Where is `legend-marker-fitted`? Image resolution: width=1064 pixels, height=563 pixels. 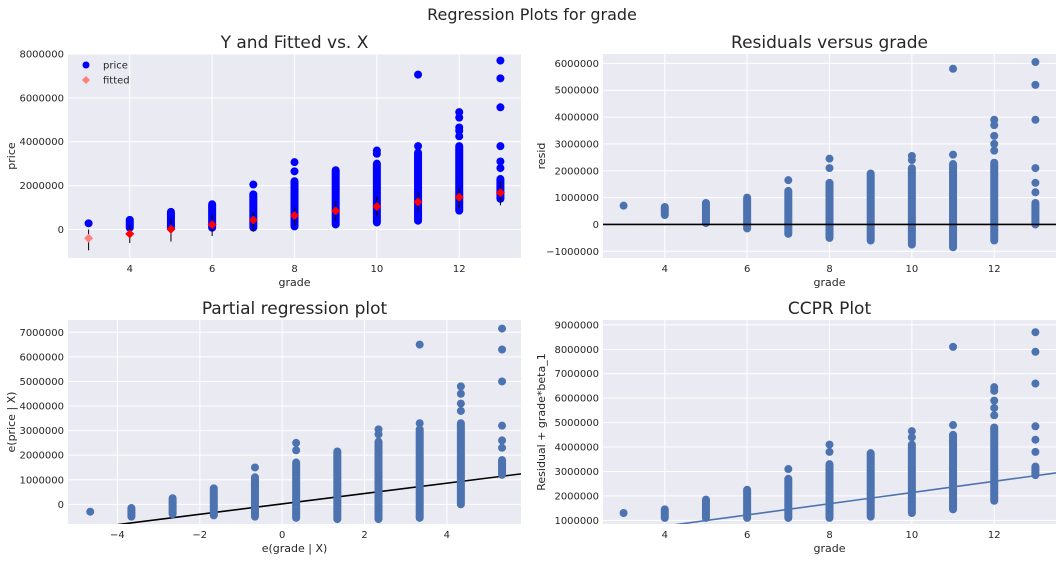
legend-marker-fitted is located at coordinates (86, 80).